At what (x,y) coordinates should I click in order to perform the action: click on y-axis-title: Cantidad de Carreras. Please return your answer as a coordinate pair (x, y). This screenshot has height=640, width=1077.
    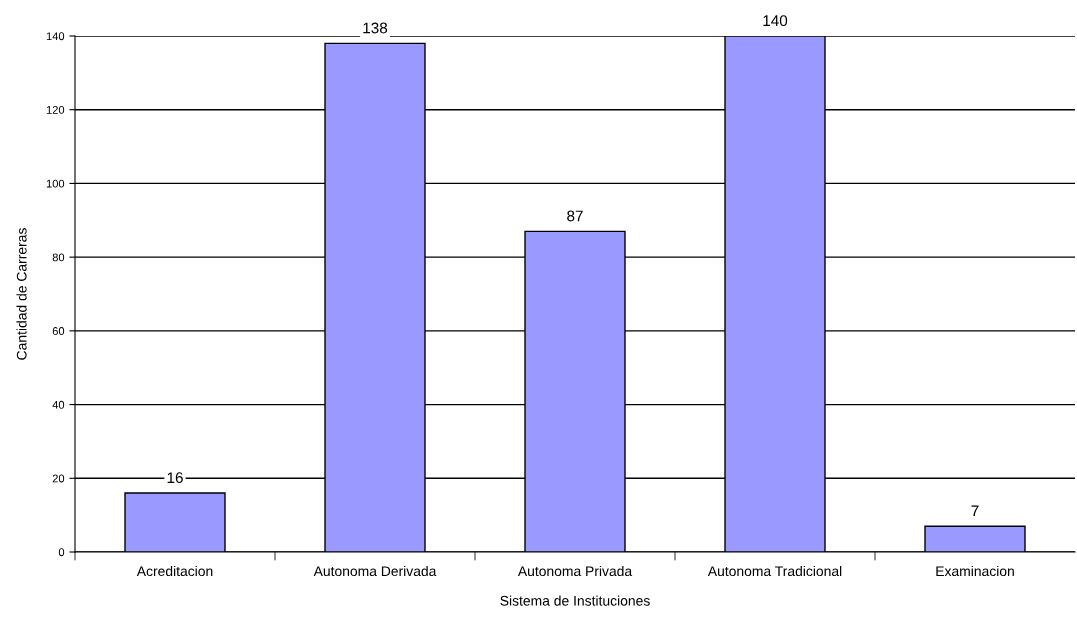
    Looking at the image, I should click on (21, 294).